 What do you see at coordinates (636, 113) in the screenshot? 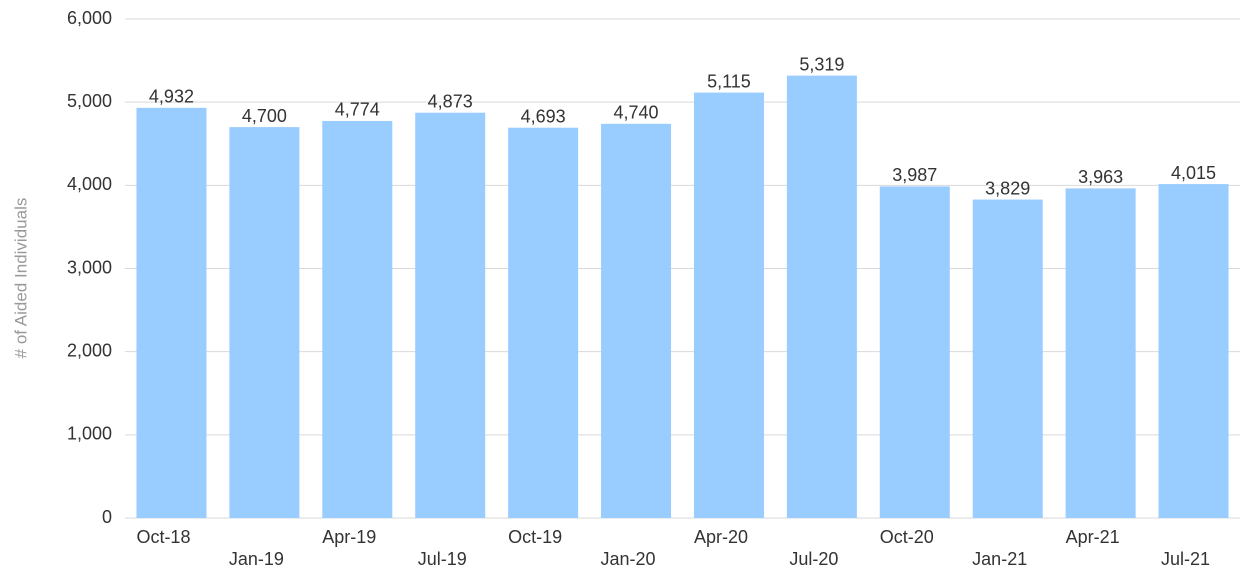
I see `data-label: 4,740` at bounding box center [636, 113].